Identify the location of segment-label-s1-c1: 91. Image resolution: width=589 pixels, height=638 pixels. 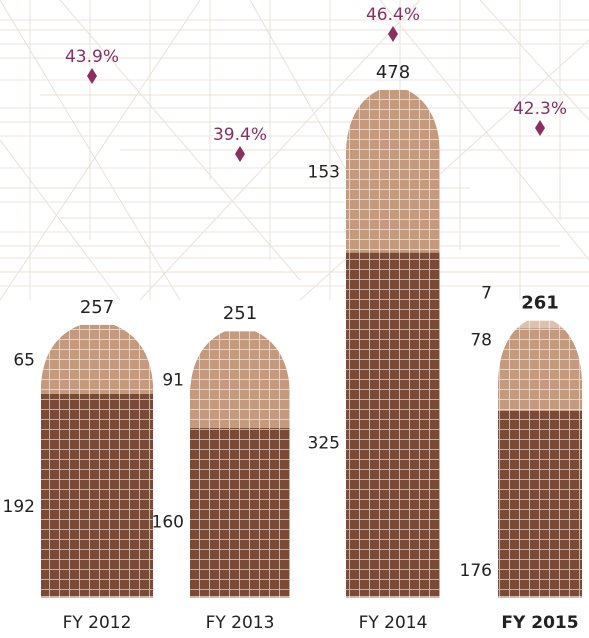
(173, 381).